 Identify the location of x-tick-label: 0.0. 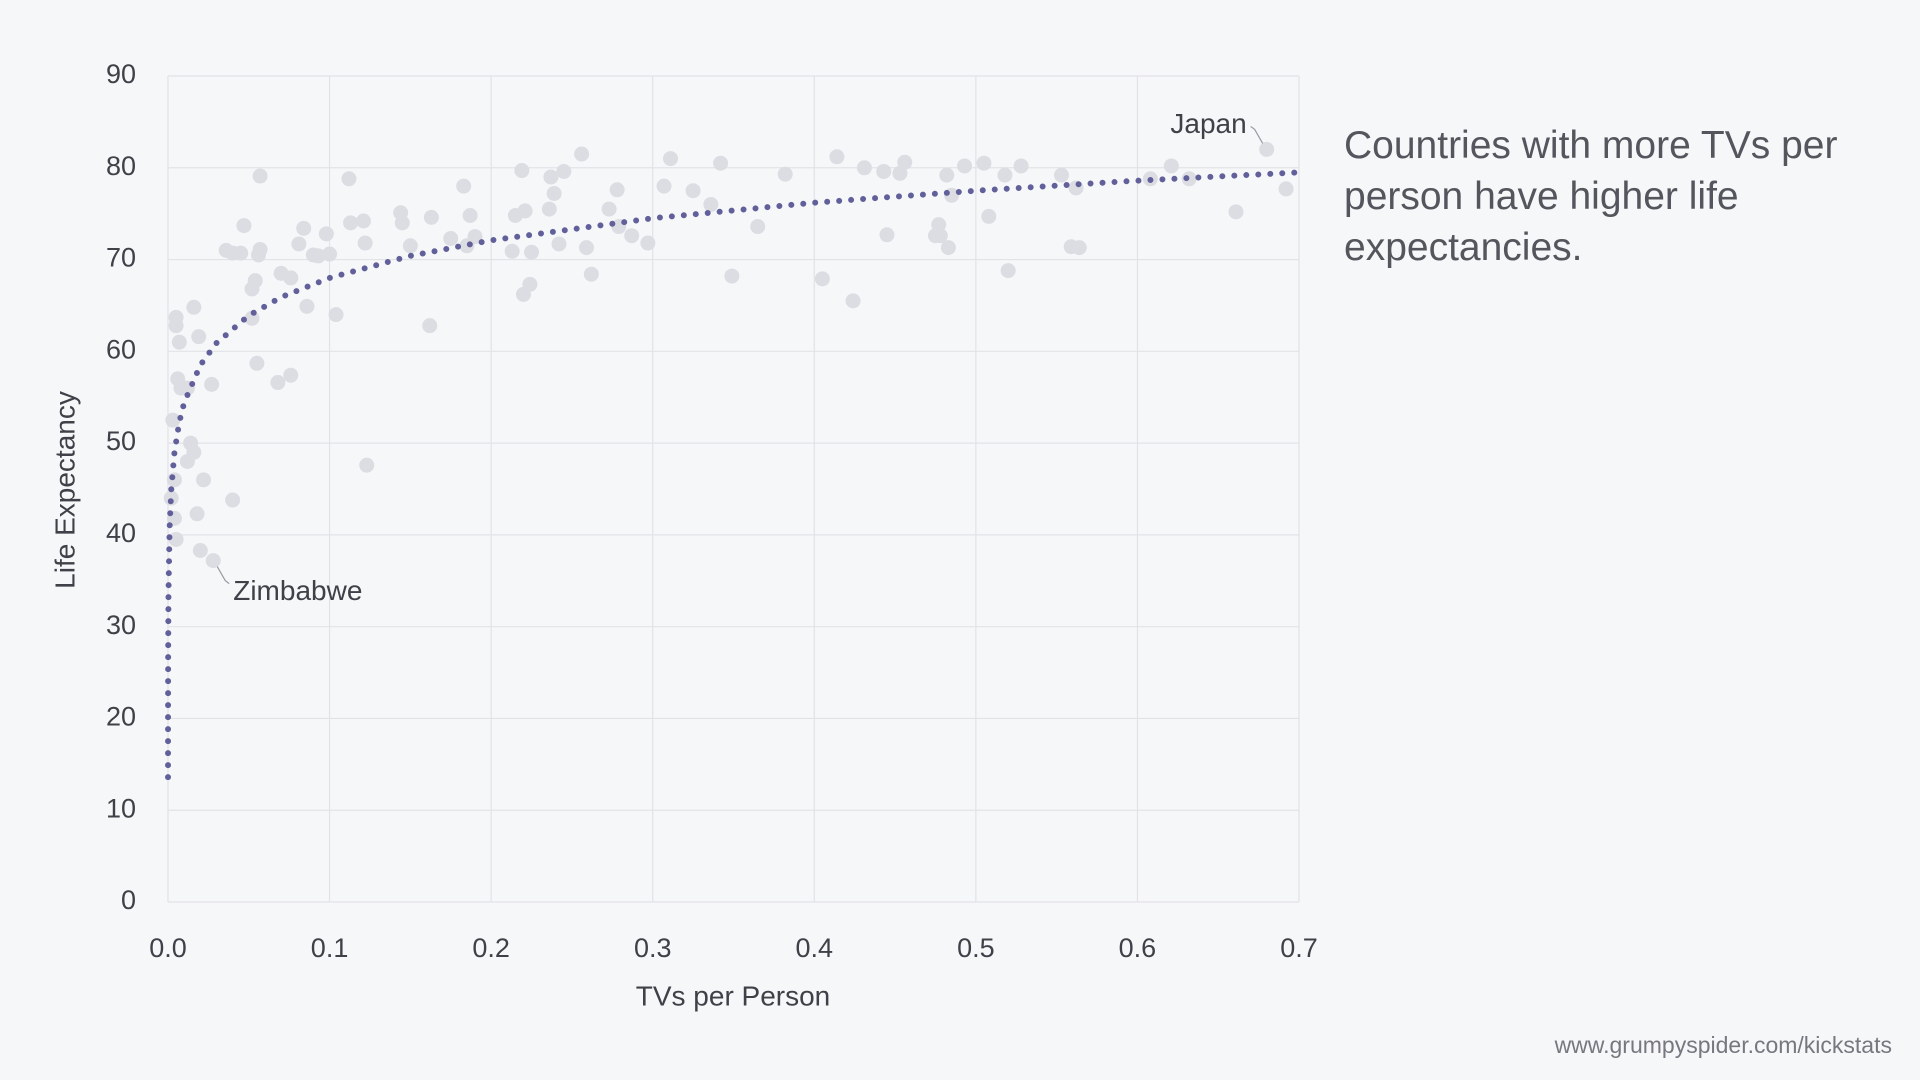
(168, 948).